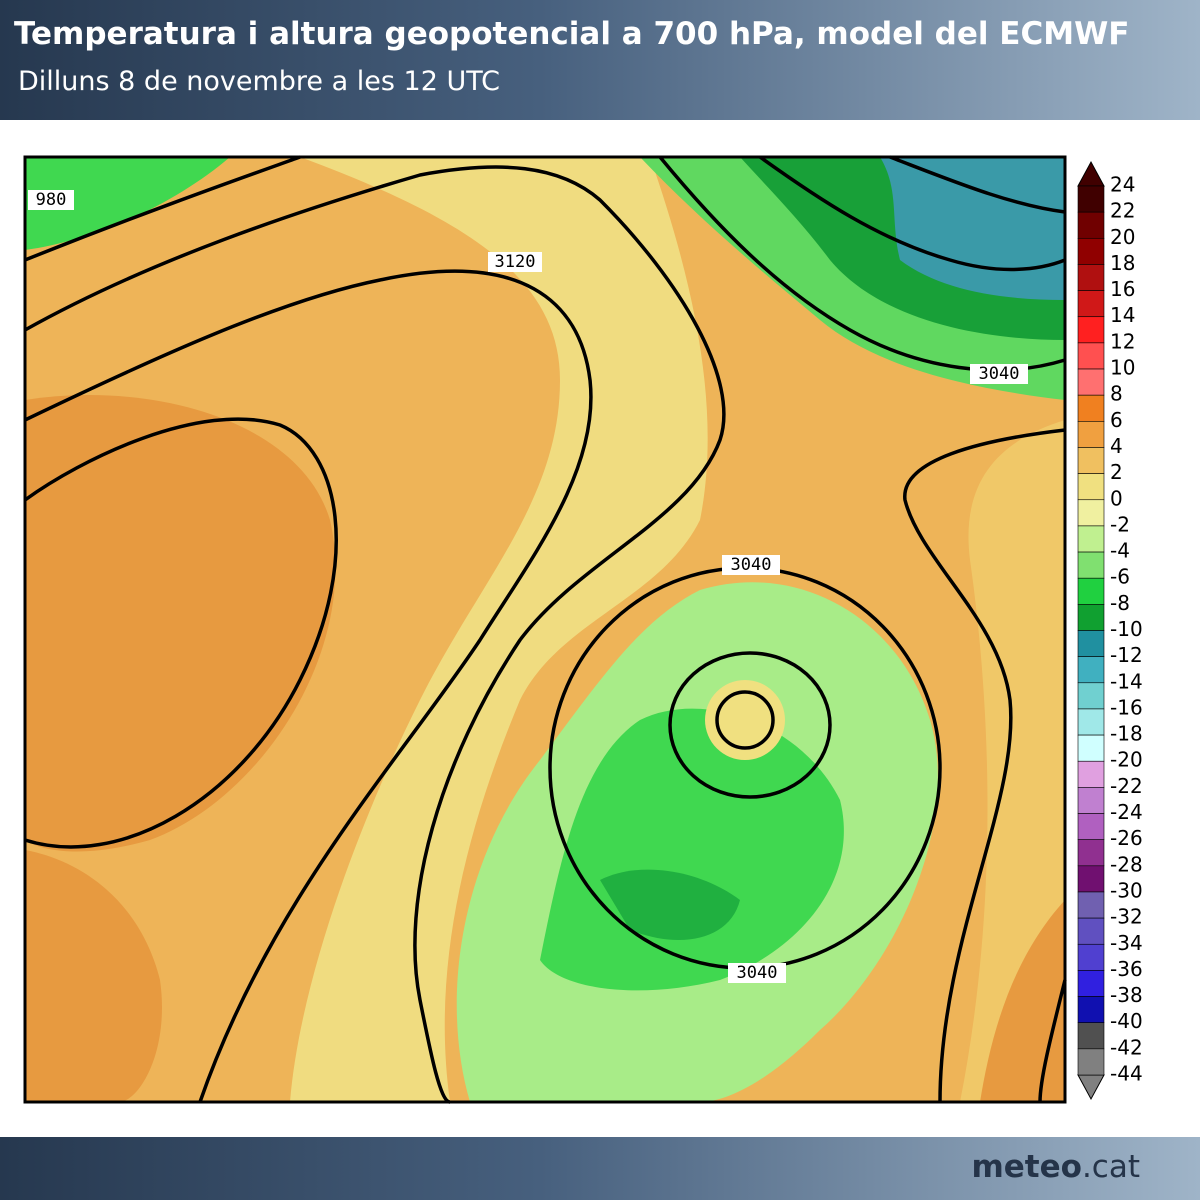  Describe the element at coordinates (1122, 315) in the screenshot. I see `colorbar-label: 14` at that location.